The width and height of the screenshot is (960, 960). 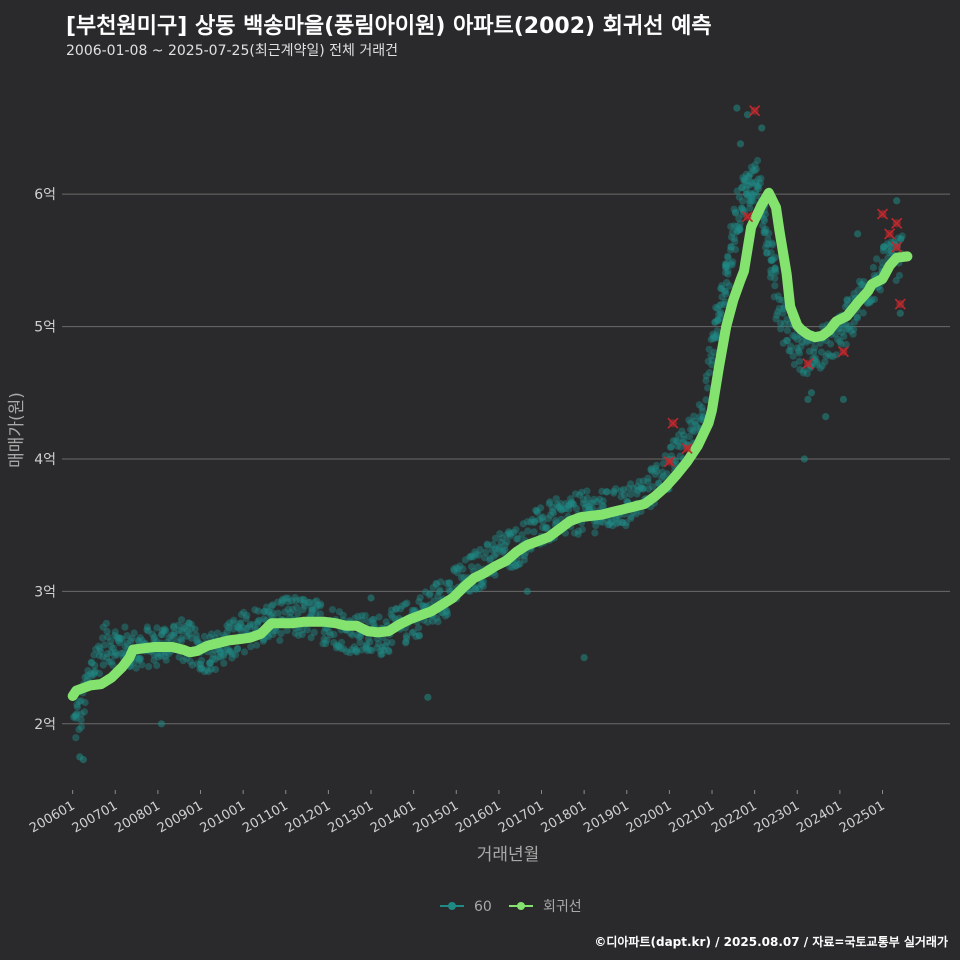 What do you see at coordinates (265, 817) in the screenshot?
I see `x-tick-label: 201101` at bounding box center [265, 817].